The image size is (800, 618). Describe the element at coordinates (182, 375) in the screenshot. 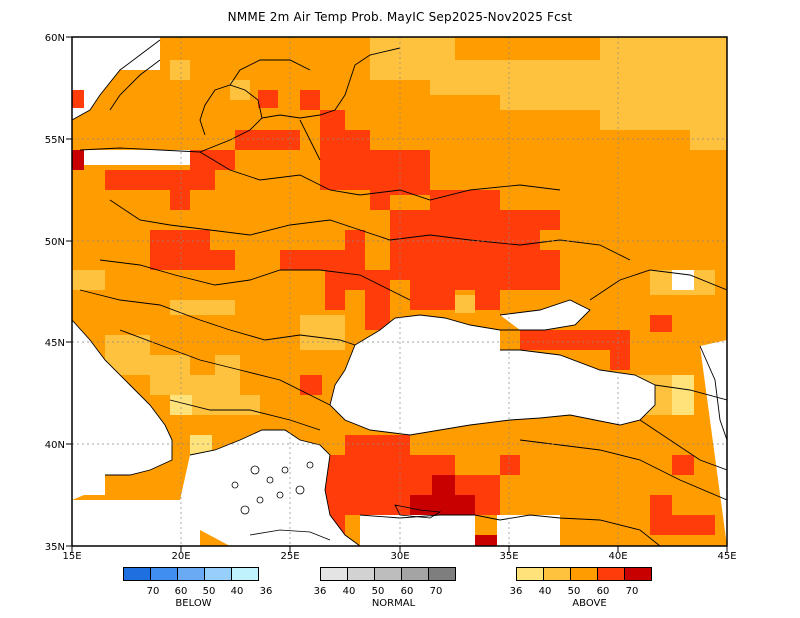

I see `above-40-balkans` at that location.